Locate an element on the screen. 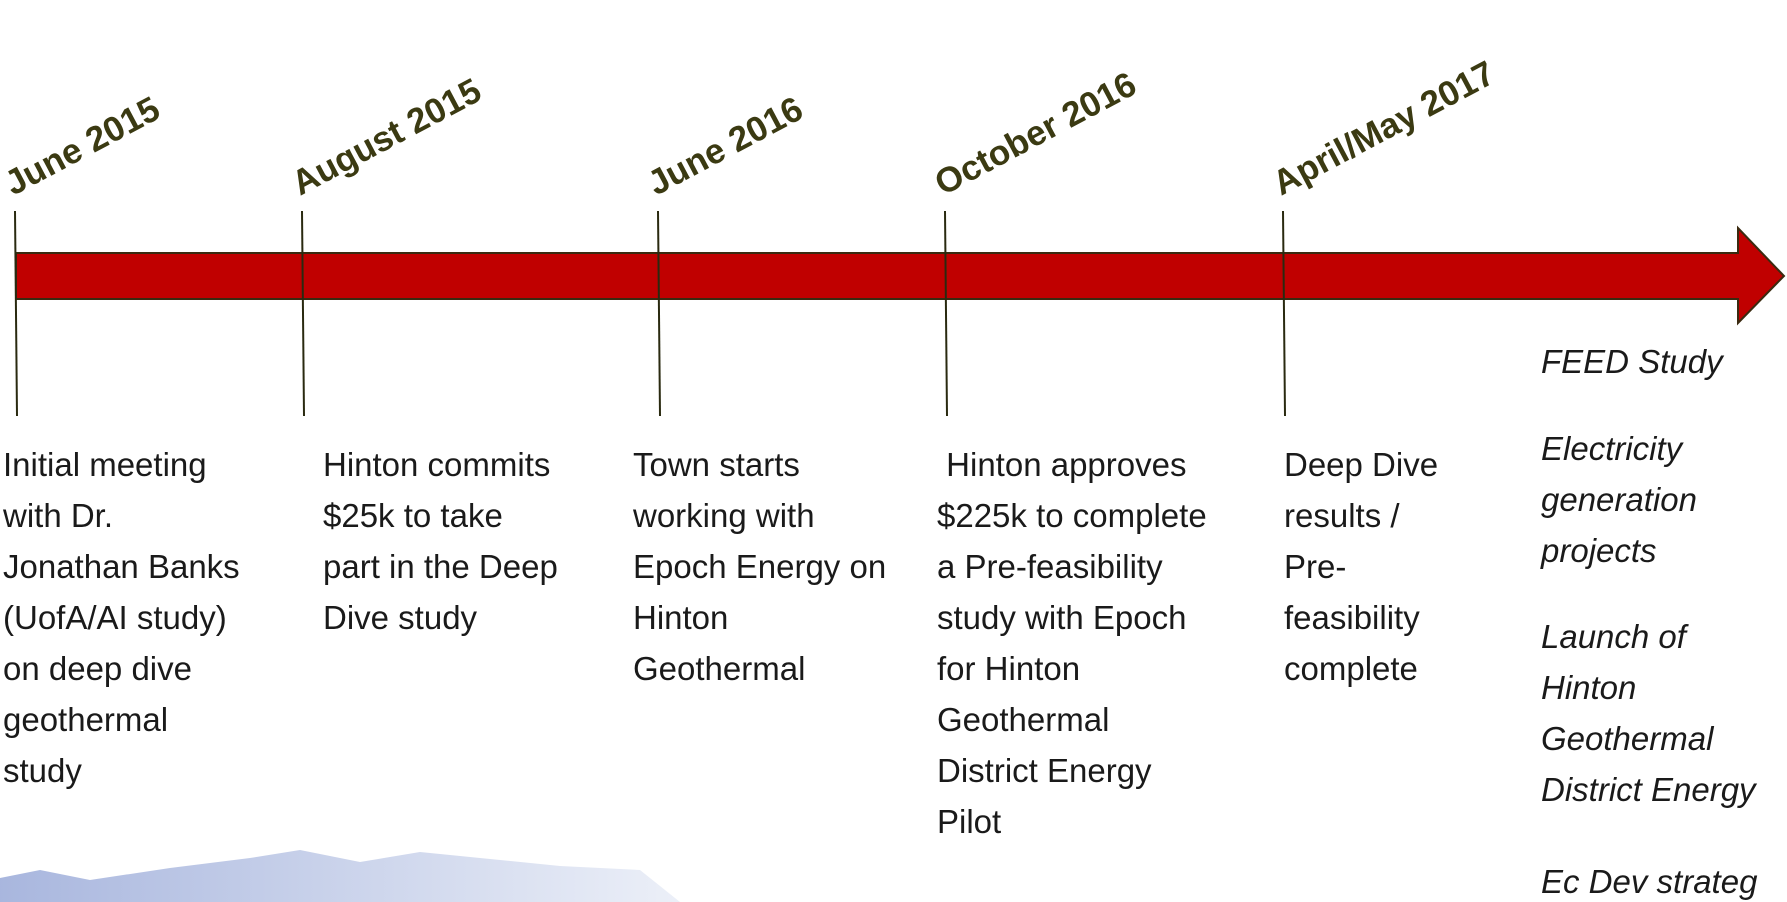  milestone-description: study with Epoch is located at coordinates (1061, 617).